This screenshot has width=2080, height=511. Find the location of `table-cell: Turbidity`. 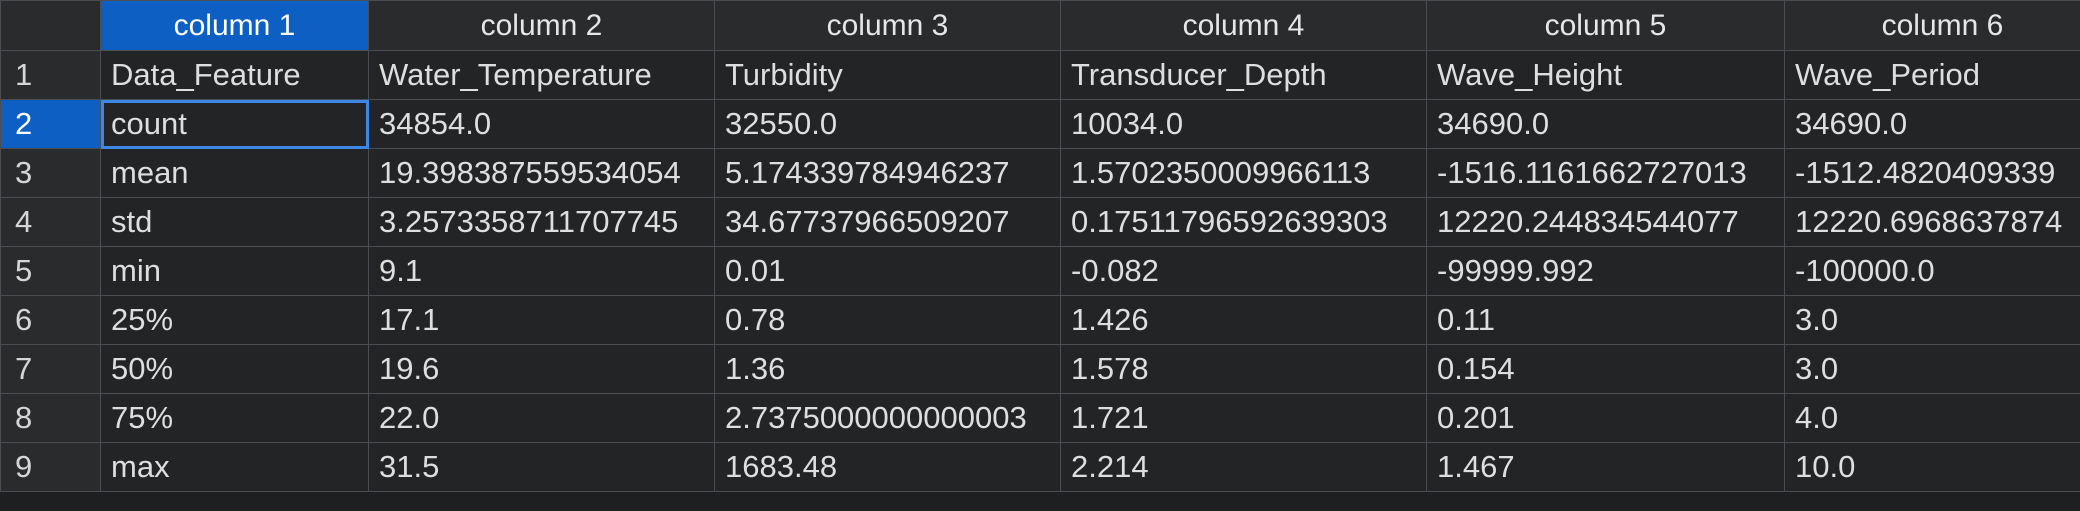

table-cell: Turbidity is located at coordinates (887, 75).